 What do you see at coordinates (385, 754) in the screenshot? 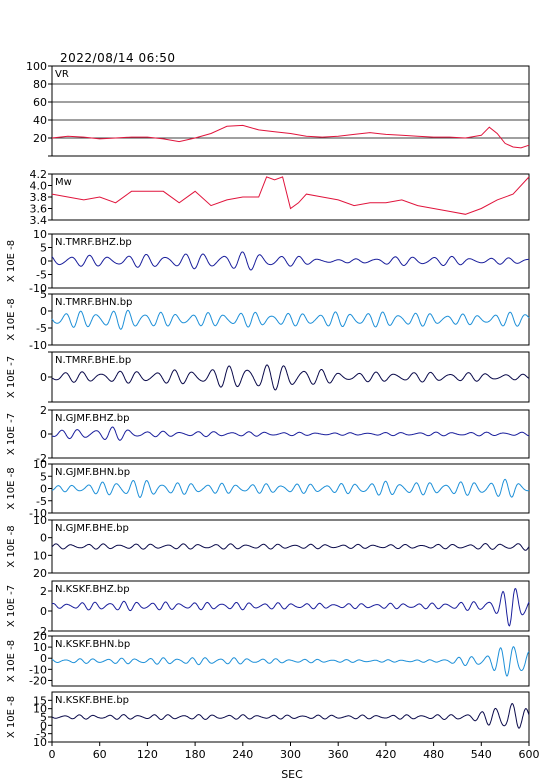
I see `x-tick-label: 420` at bounding box center [385, 754].